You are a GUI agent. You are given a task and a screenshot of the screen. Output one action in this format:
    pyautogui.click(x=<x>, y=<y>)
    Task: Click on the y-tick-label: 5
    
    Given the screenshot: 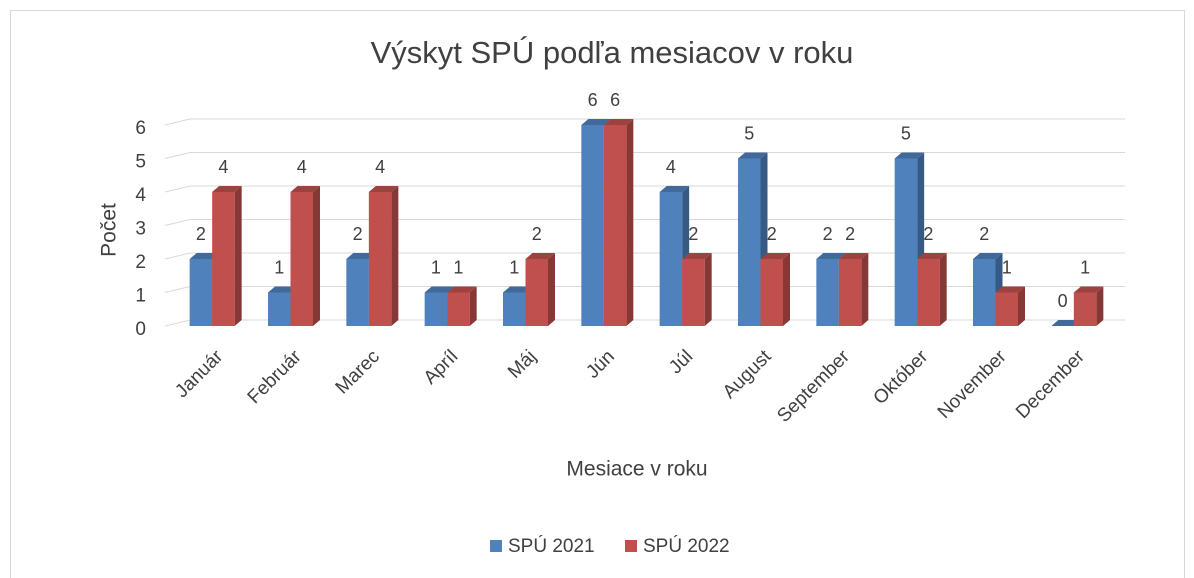 What is the action you would take?
    pyautogui.click(x=140, y=162)
    